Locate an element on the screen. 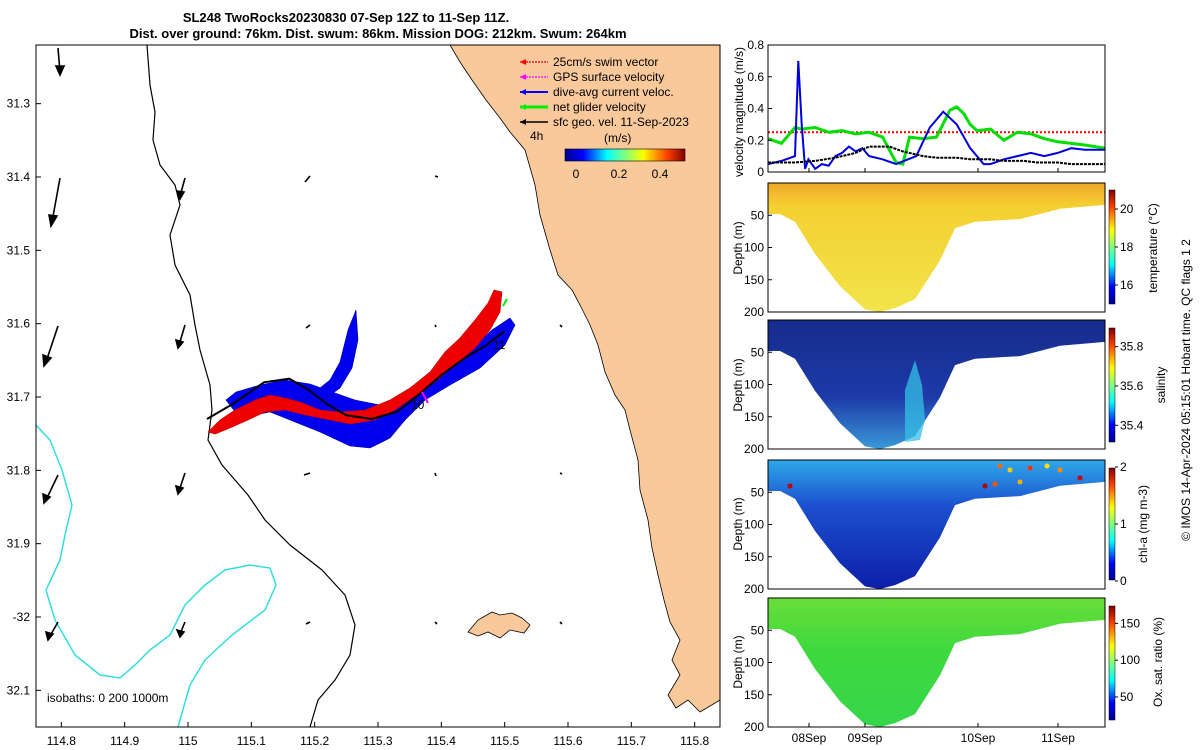 The width and height of the screenshot is (1200, 750). map-x-tick-label: 115.2 is located at coordinates (314, 741).